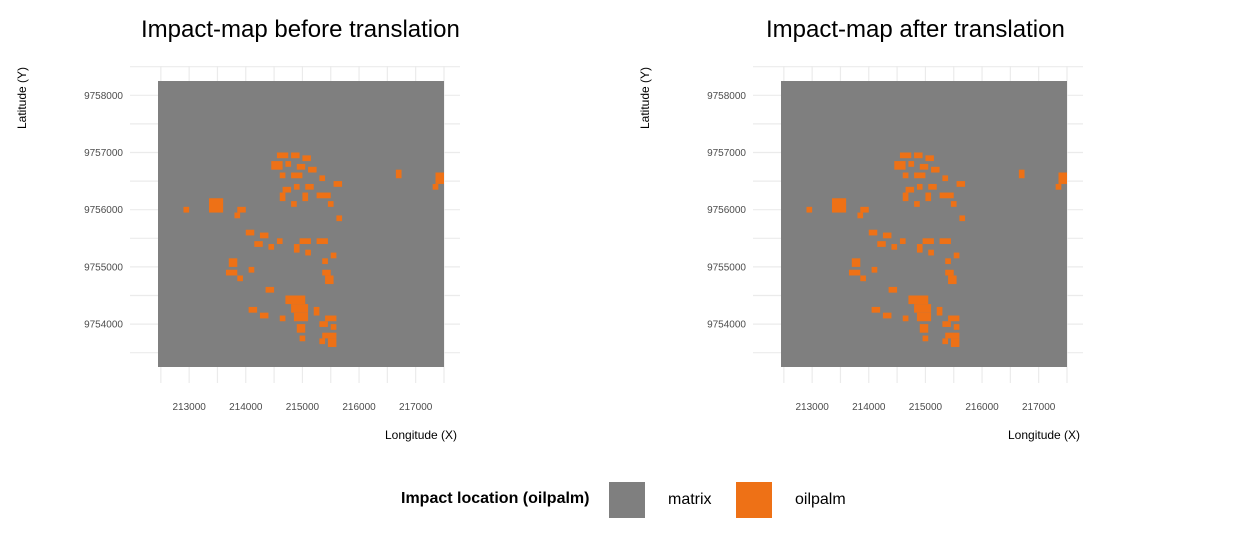  What do you see at coordinates (690, 499) in the screenshot?
I see `legend-label-matrix: matrix` at bounding box center [690, 499].